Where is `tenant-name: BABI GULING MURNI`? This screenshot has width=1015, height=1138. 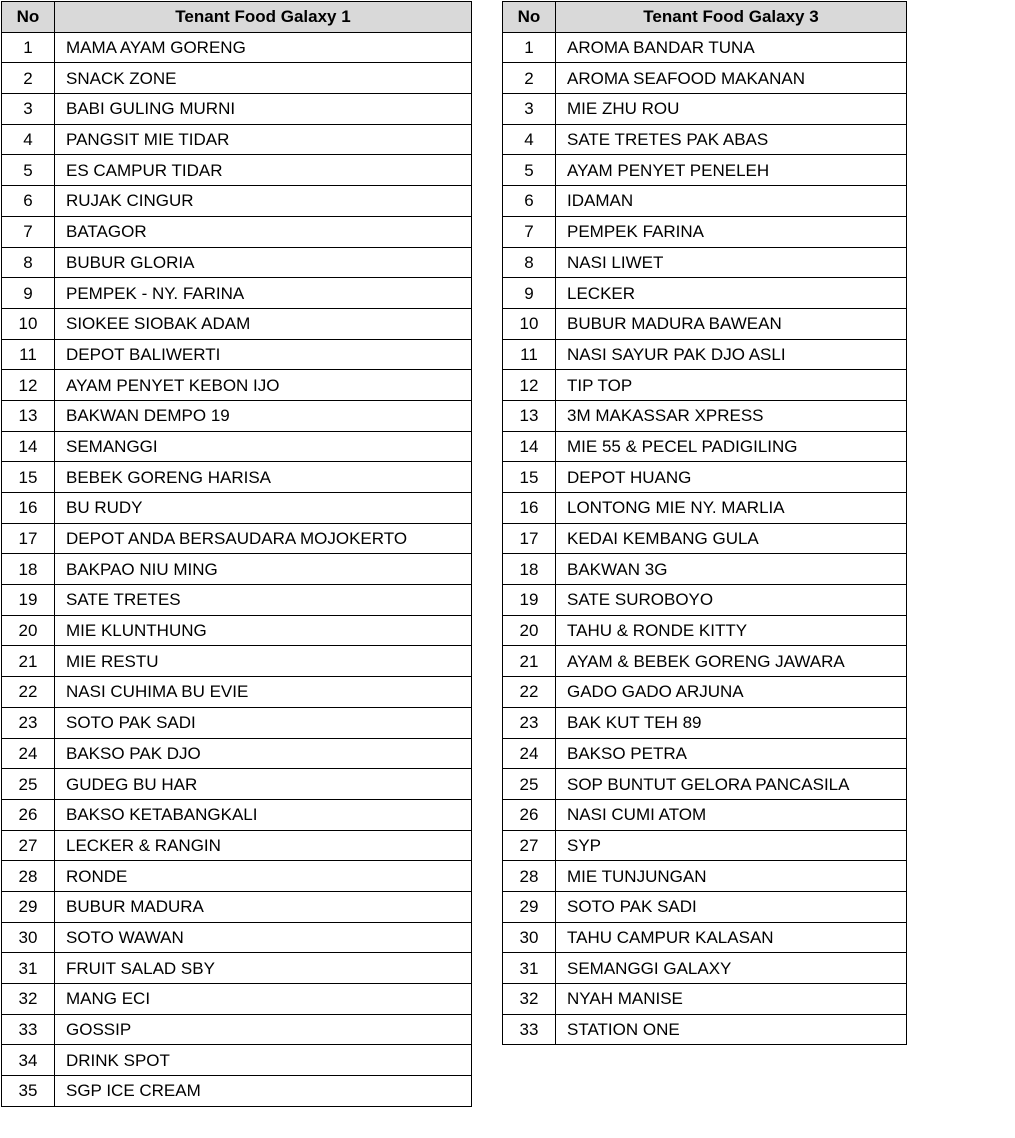
tenant-name: BABI GULING MURNI is located at coordinates (263, 109).